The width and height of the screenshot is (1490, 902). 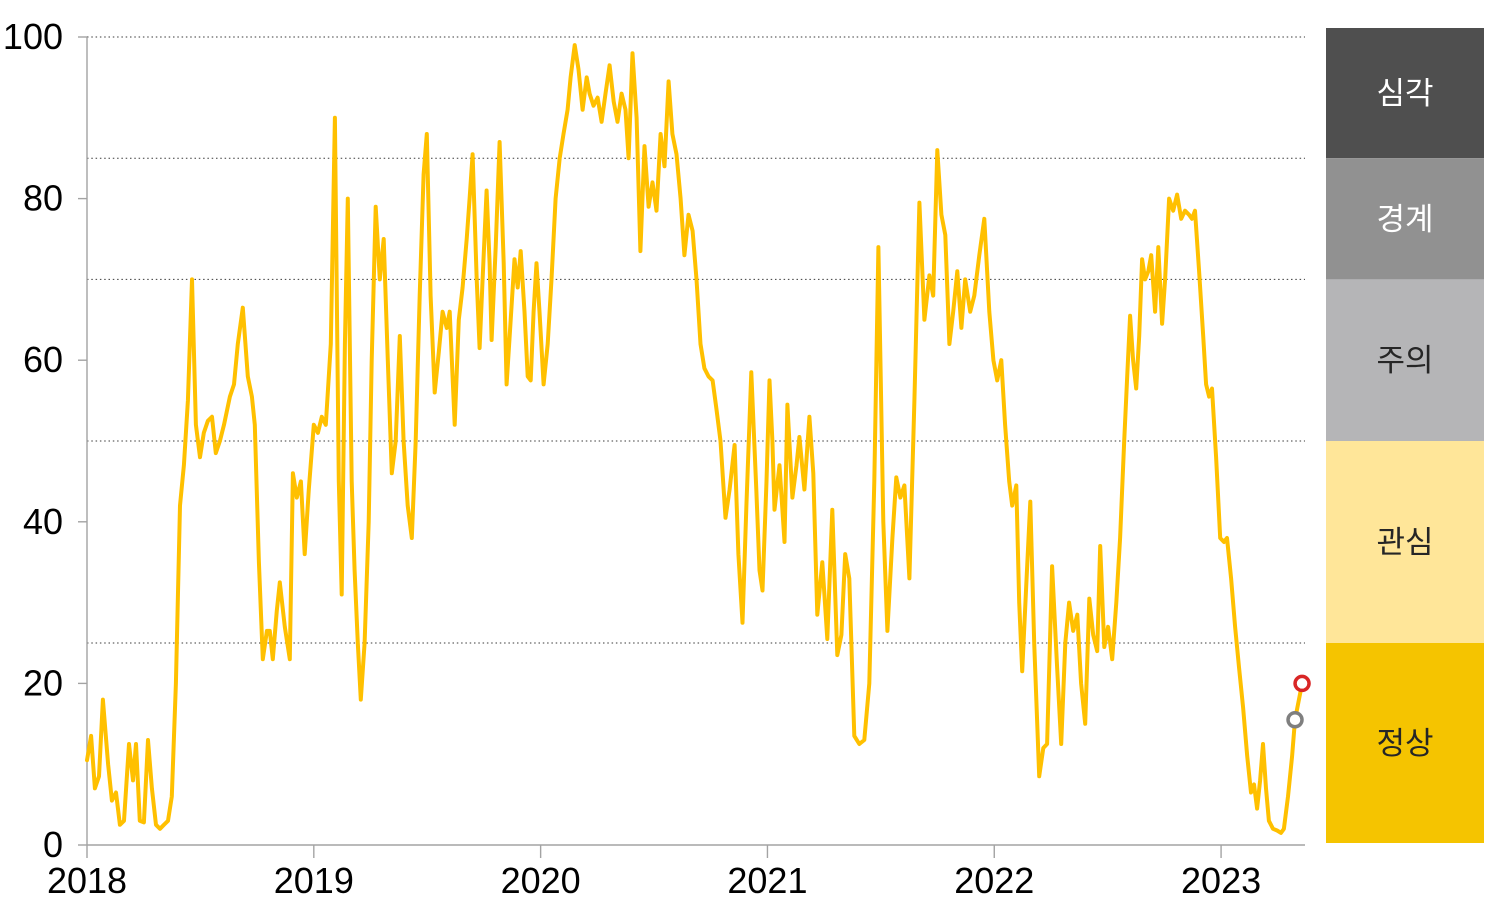 I want to click on legend-band-alert, so click(x=1405, y=219).